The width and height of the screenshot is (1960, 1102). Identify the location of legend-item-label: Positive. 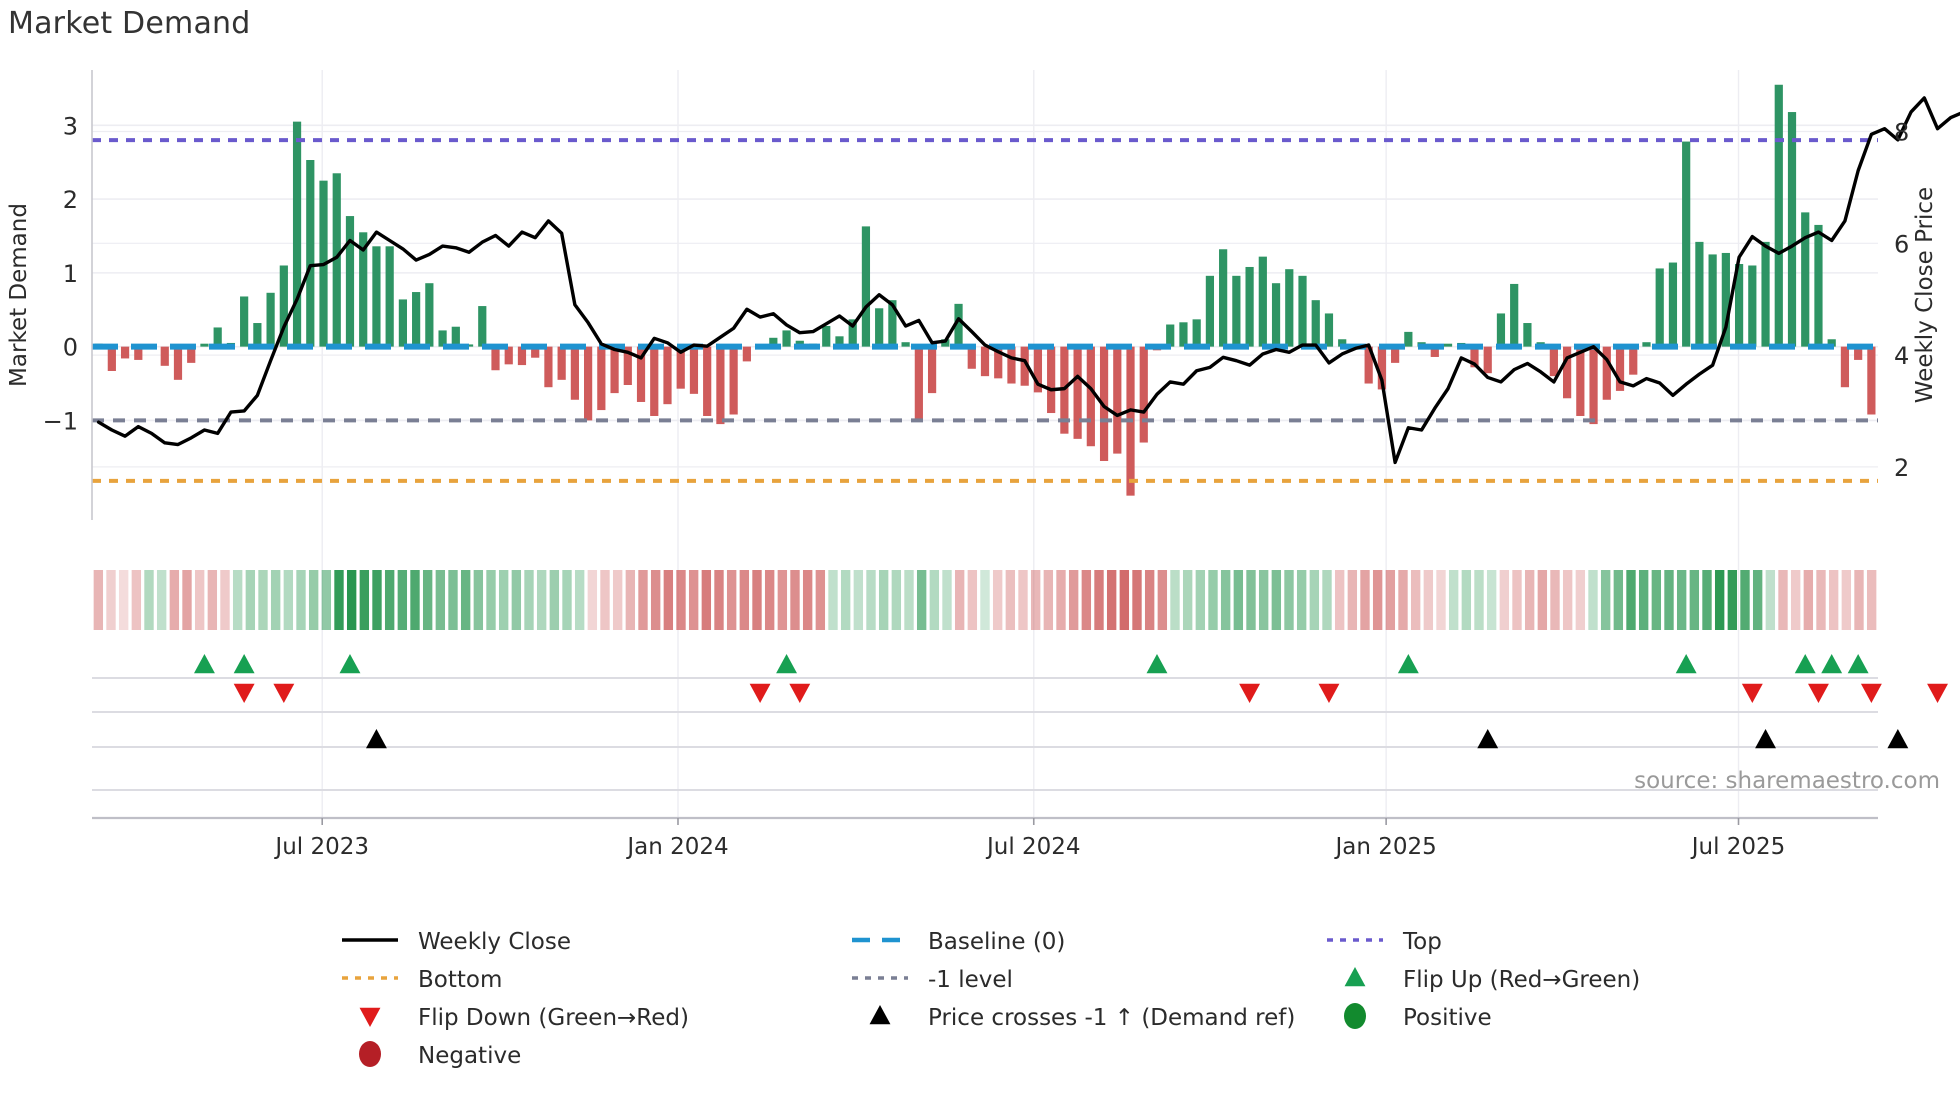
(1447, 1018).